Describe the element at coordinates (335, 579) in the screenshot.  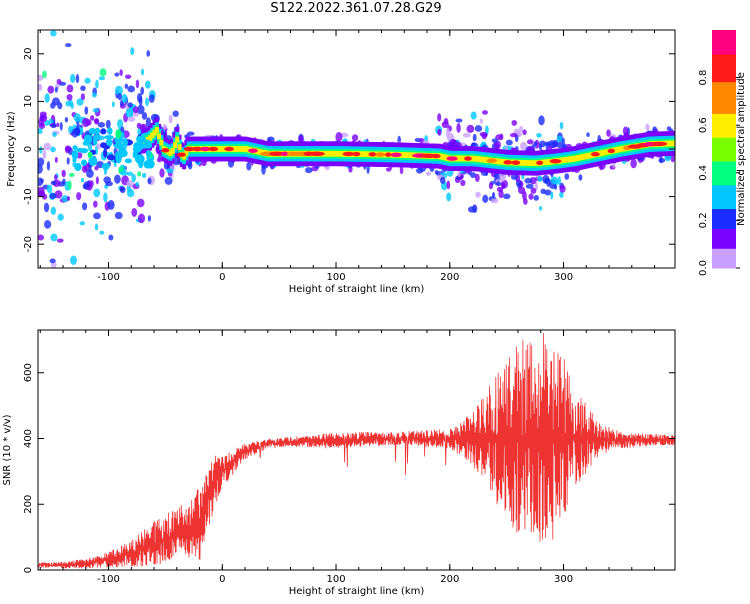
I see `bottom-x-tick-label: 100` at that location.